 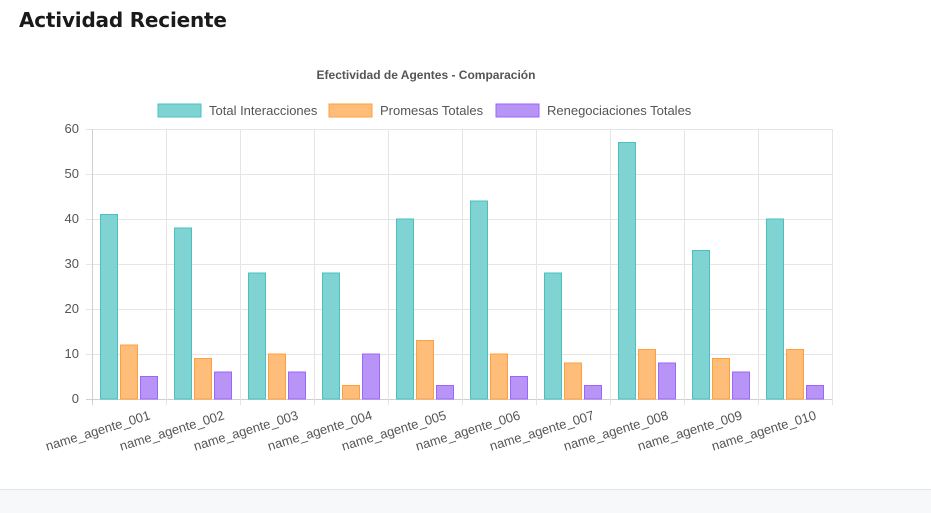 I want to click on bar-s3-c10, so click(x=815, y=392).